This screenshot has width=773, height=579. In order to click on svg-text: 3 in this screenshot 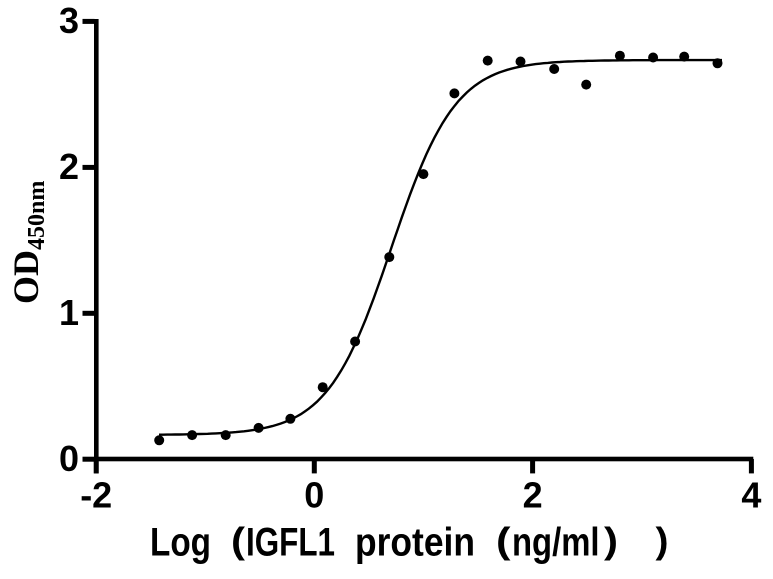, I will do `click(69, 20)`.